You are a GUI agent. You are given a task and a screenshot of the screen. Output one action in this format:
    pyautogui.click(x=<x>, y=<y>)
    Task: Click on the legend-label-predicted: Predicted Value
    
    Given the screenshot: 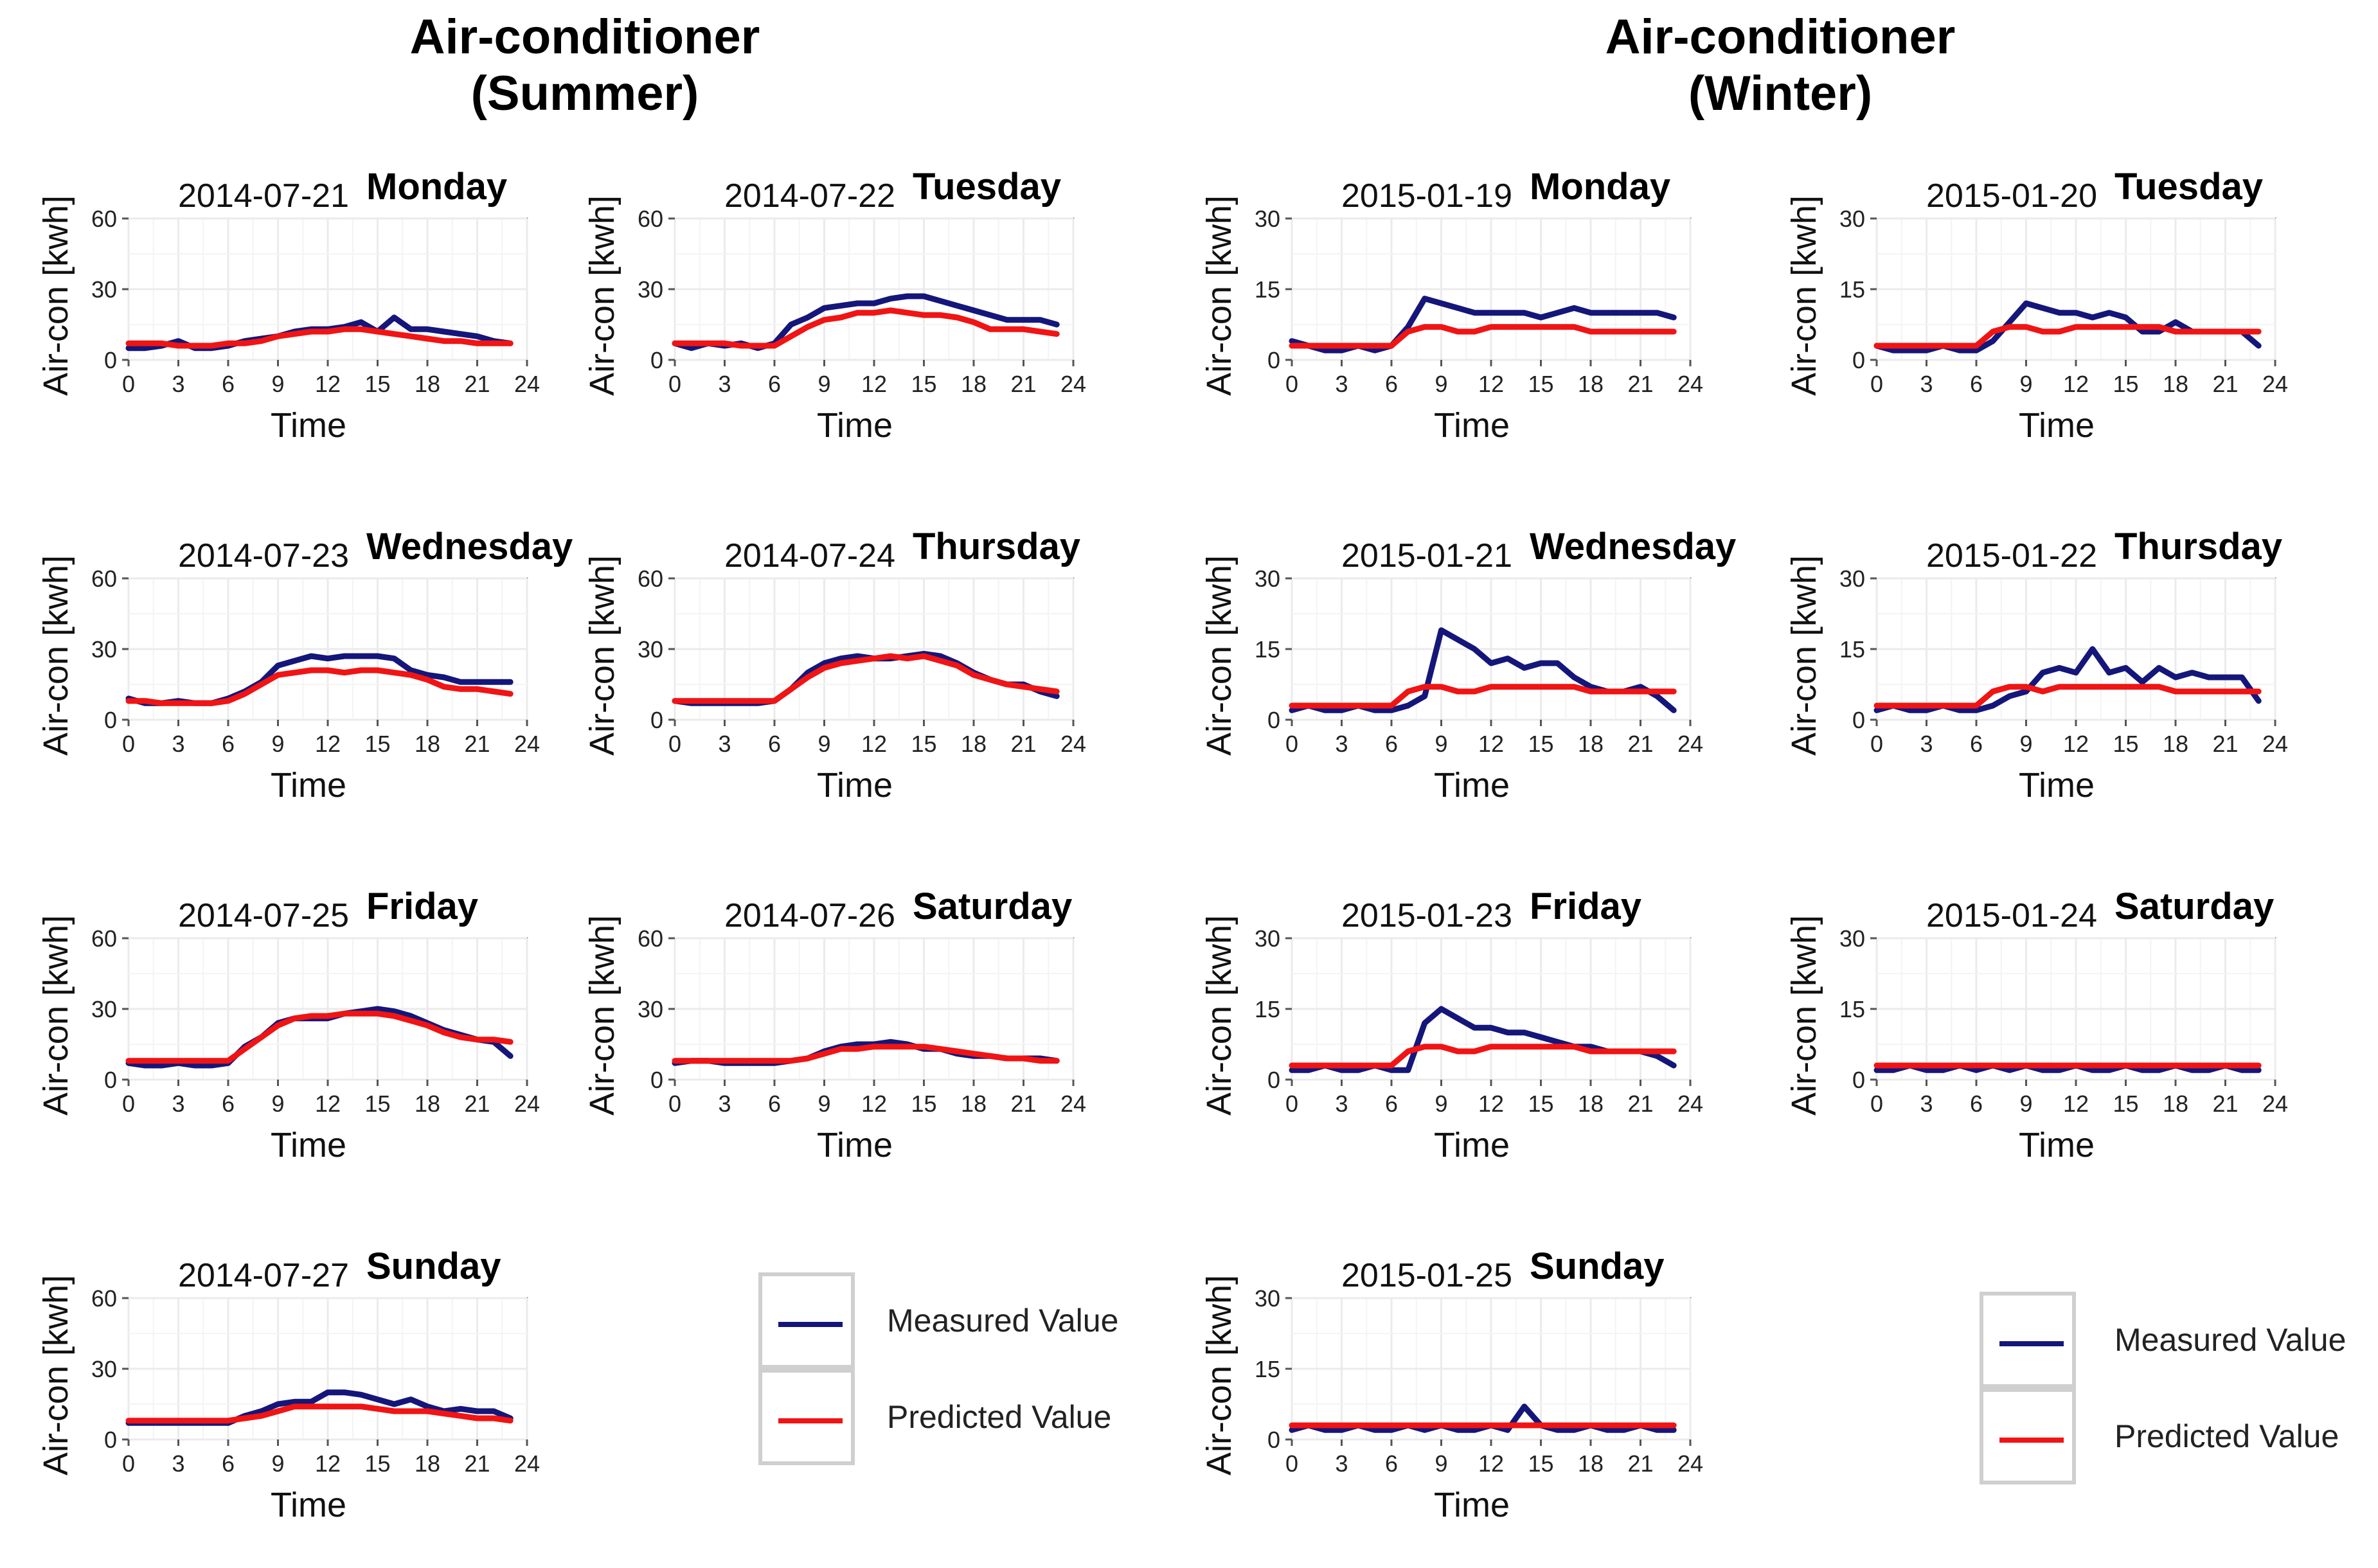 What is the action you would take?
    pyautogui.click(x=999, y=1417)
    